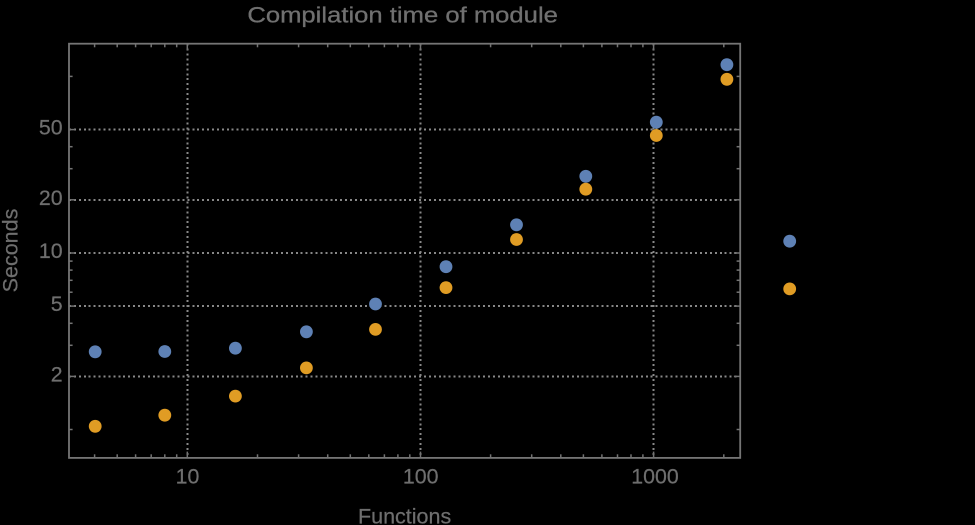 This screenshot has width=975, height=525. What do you see at coordinates (51, 128) in the screenshot?
I see `svg-text: 50` at bounding box center [51, 128].